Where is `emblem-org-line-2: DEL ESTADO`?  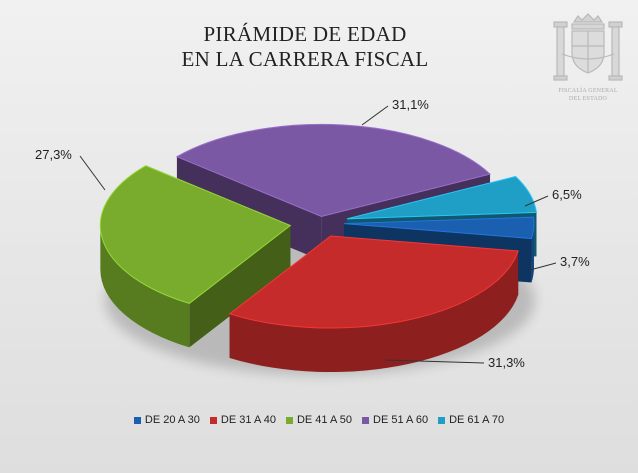
emblem-org-line-2: DEL ESTADO is located at coordinates (588, 99).